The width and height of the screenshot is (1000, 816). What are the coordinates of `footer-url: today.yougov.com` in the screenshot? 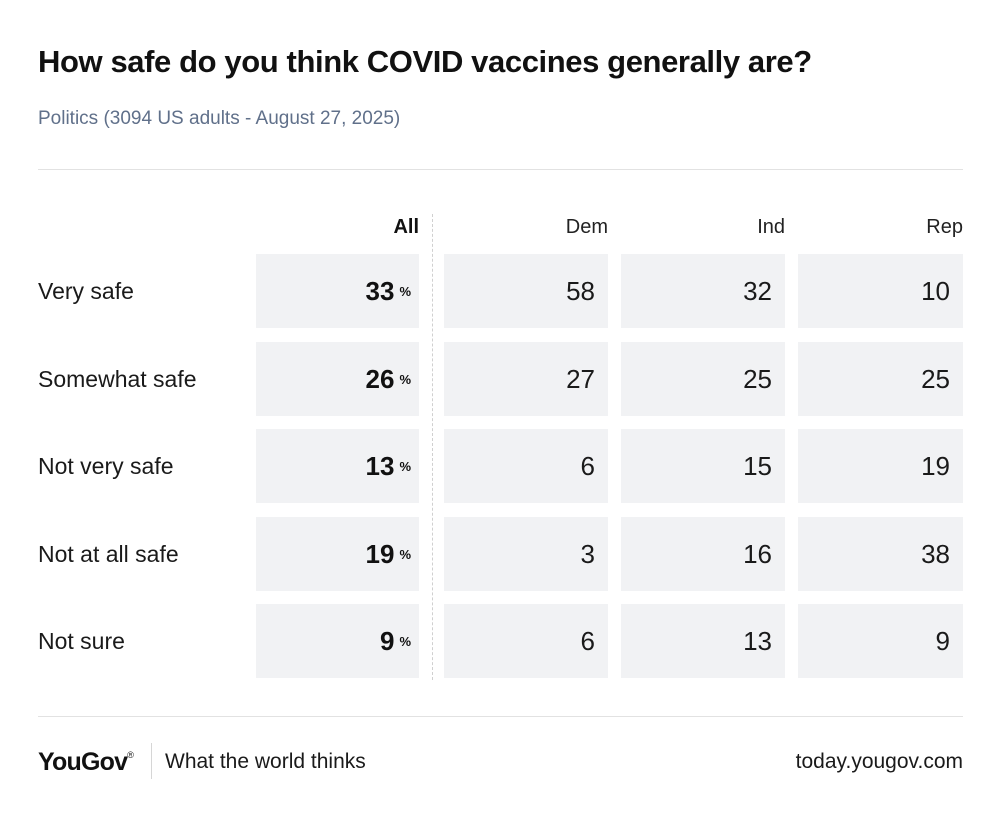 It's located at (879, 761).